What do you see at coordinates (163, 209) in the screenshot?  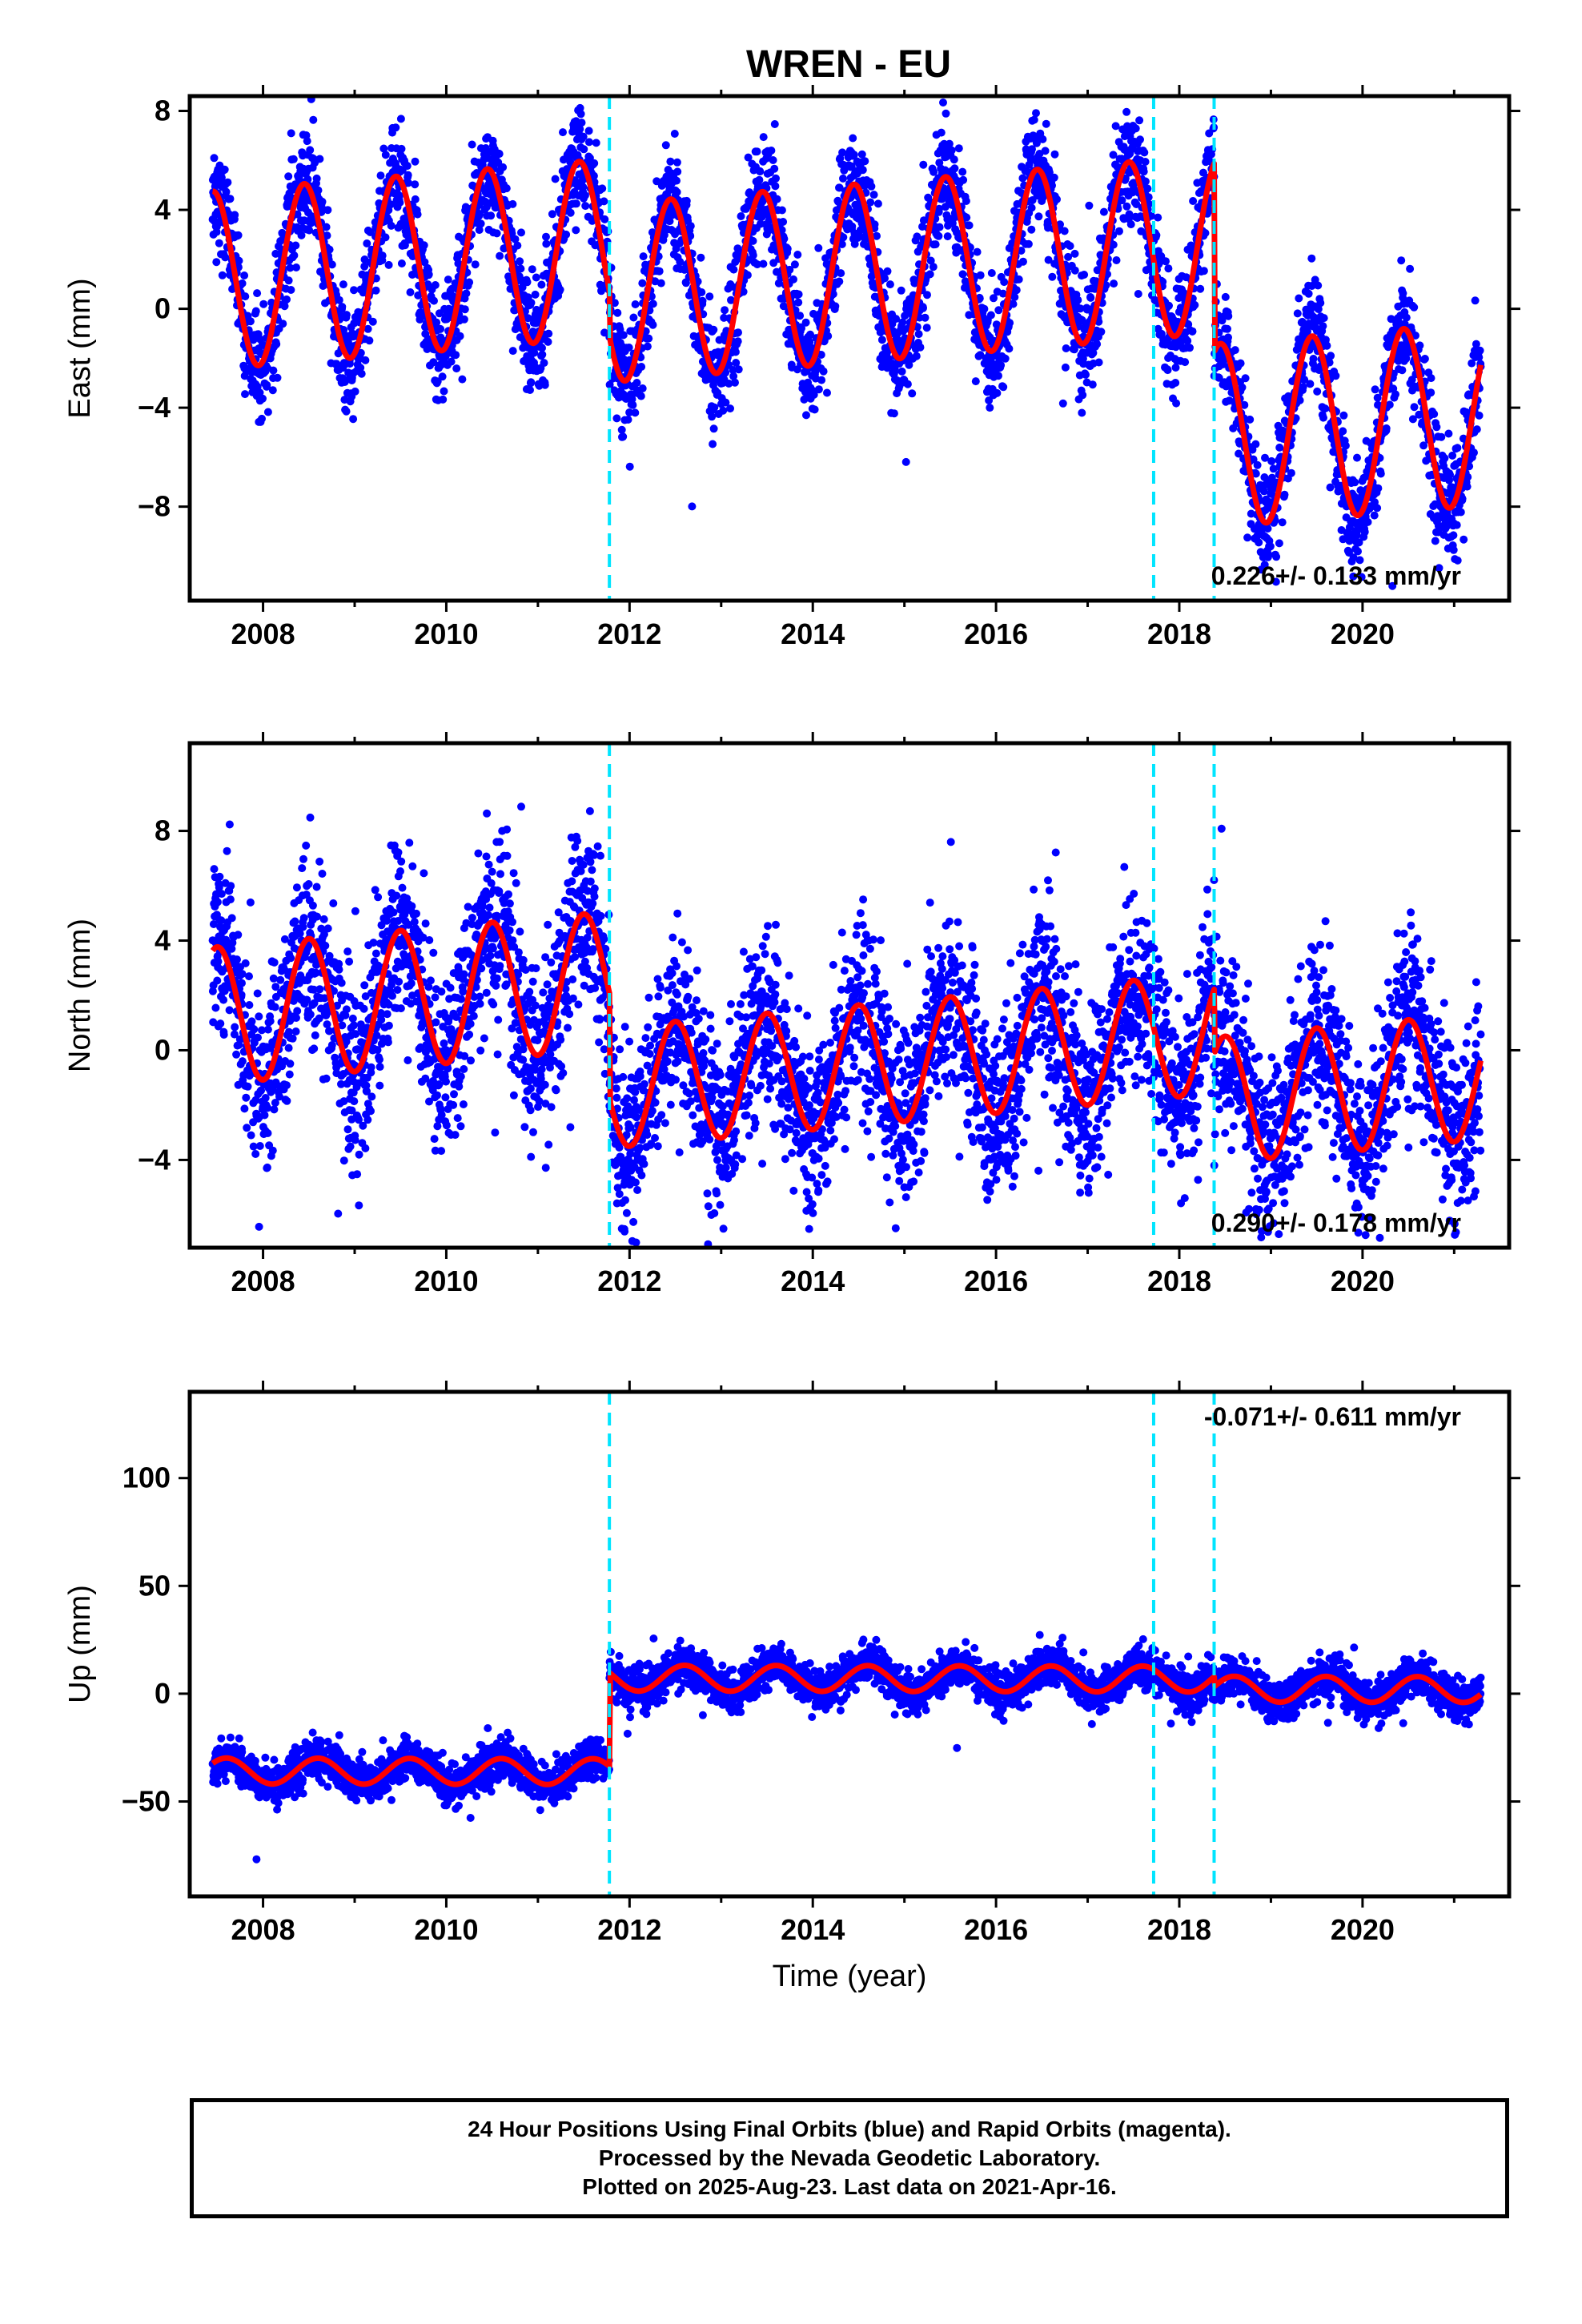 I see `y-tick-label: 4` at bounding box center [163, 209].